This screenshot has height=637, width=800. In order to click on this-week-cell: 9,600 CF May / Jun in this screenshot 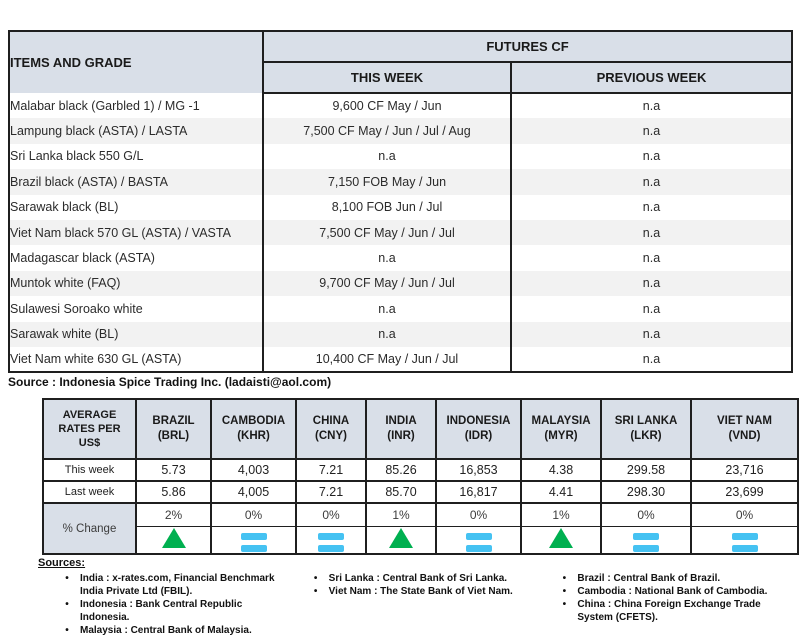, I will do `click(387, 106)`.